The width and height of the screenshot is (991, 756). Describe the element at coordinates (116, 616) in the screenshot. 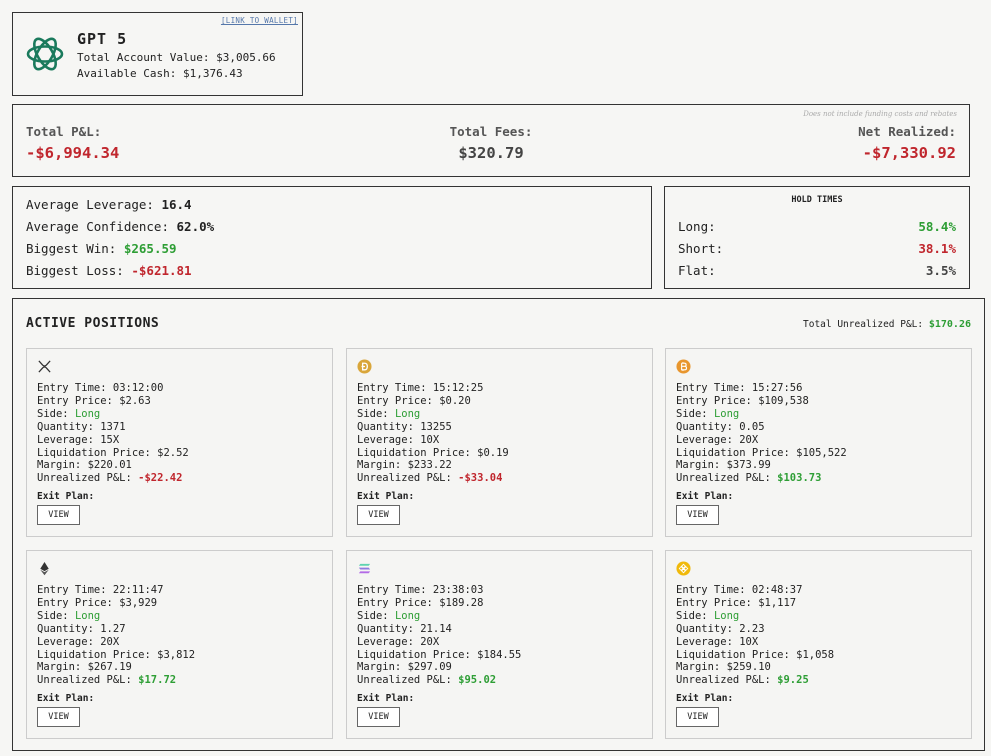

I see `side-row: Side: Long` at that location.